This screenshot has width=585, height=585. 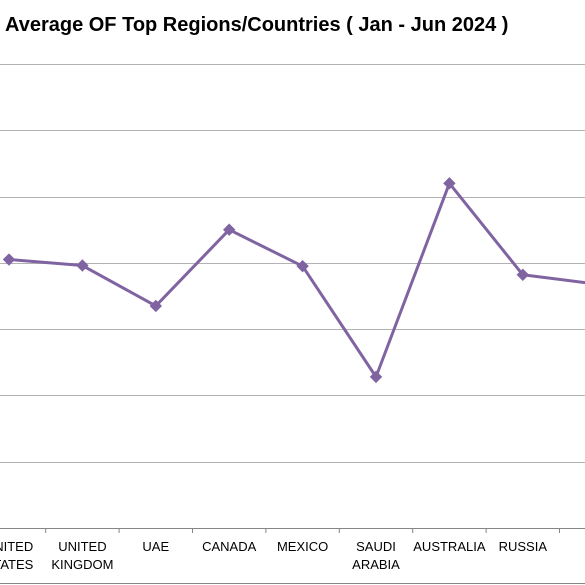 What do you see at coordinates (155, 546) in the screenshot?
I see `x-tick-label: UAE` at bounding box center [155, 546].